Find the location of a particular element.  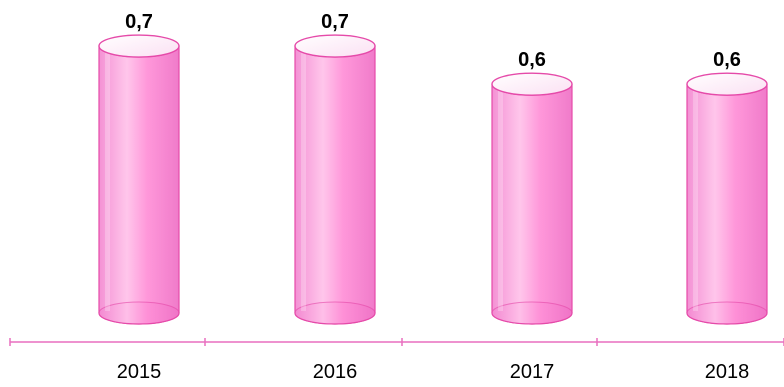

x-tick-label: 2016 is located at coordinates (335, 372).